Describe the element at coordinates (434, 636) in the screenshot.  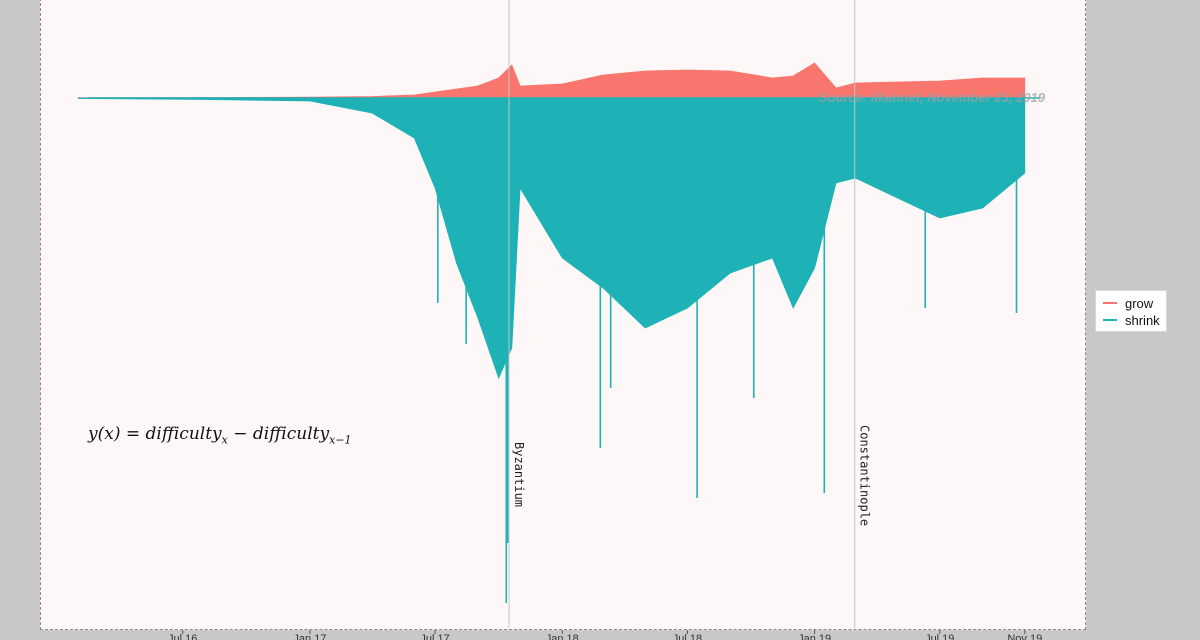
I see `x-tick-label-2: Jul 17` at that location.